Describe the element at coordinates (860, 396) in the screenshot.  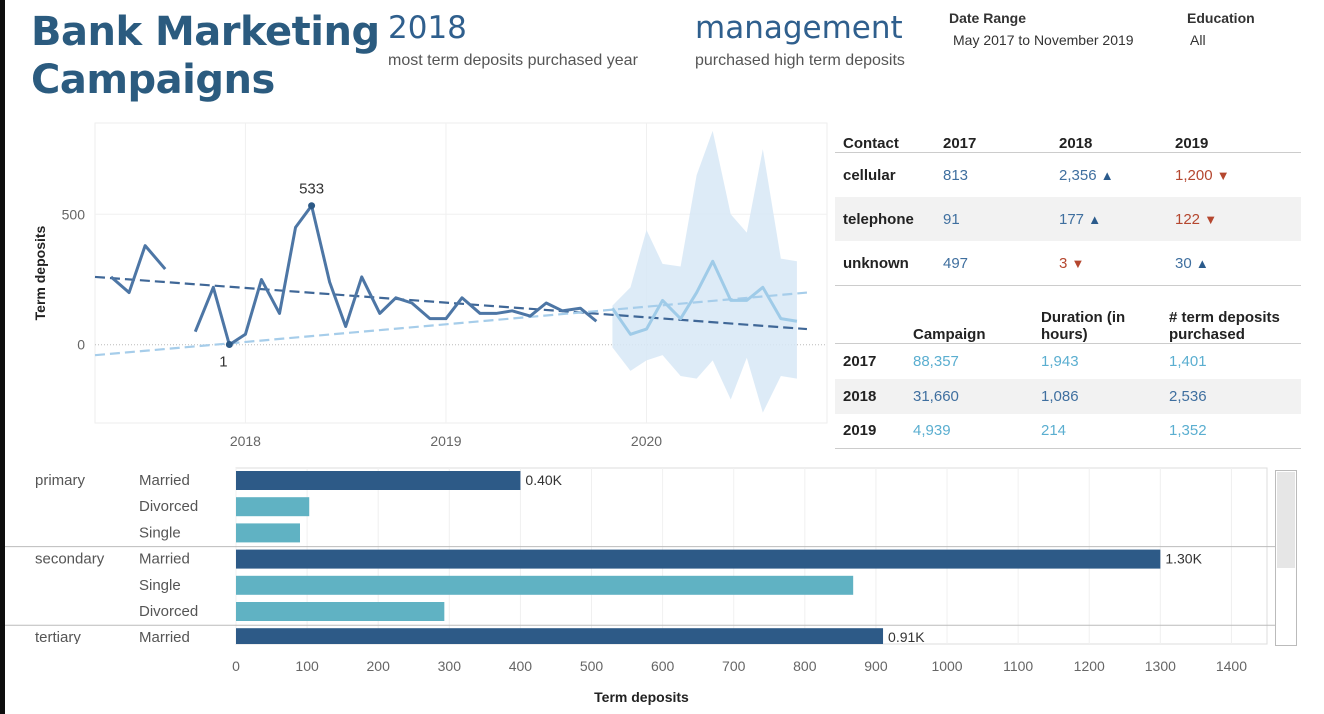
I see `row-label: 2018` at that location.